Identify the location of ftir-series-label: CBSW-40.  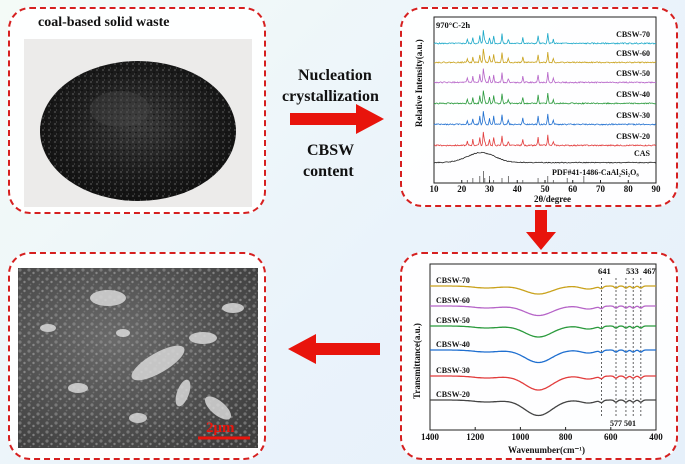
(453, 344).